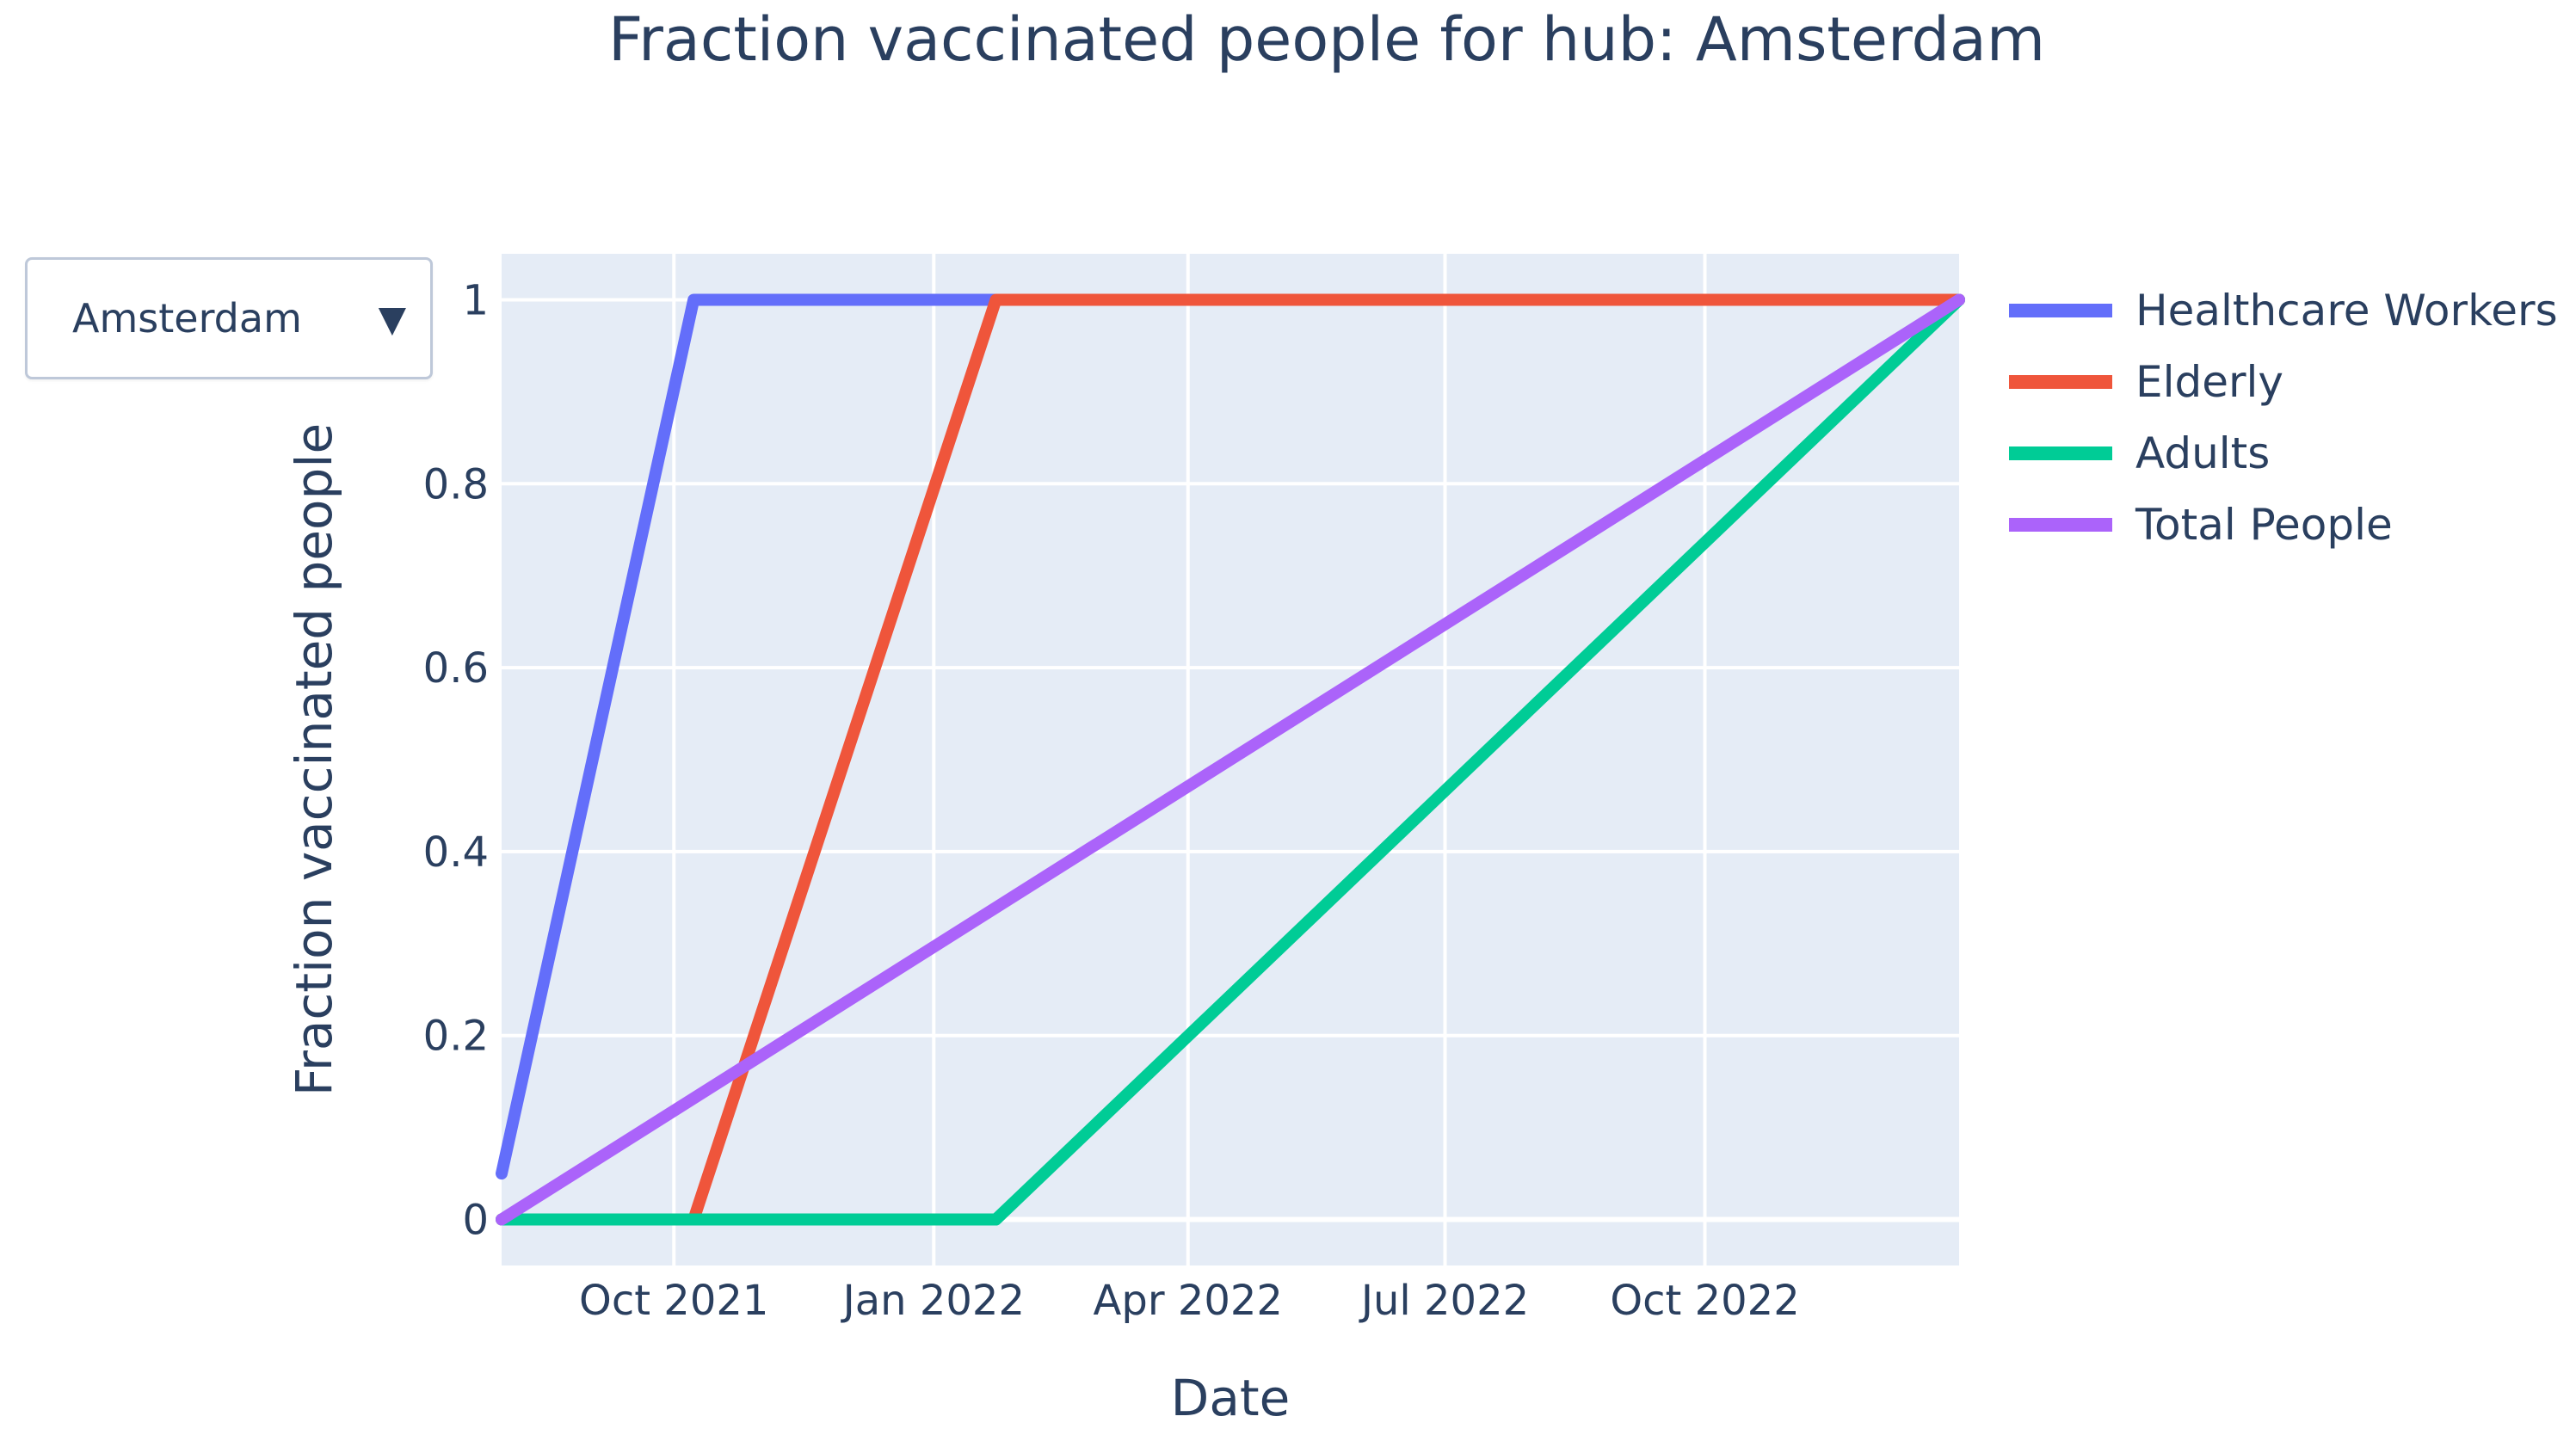  What do you see at coordinates (2202, 453) in the screenshot?
I see `legend-label: Adults` at bounding box center [2202, 453].